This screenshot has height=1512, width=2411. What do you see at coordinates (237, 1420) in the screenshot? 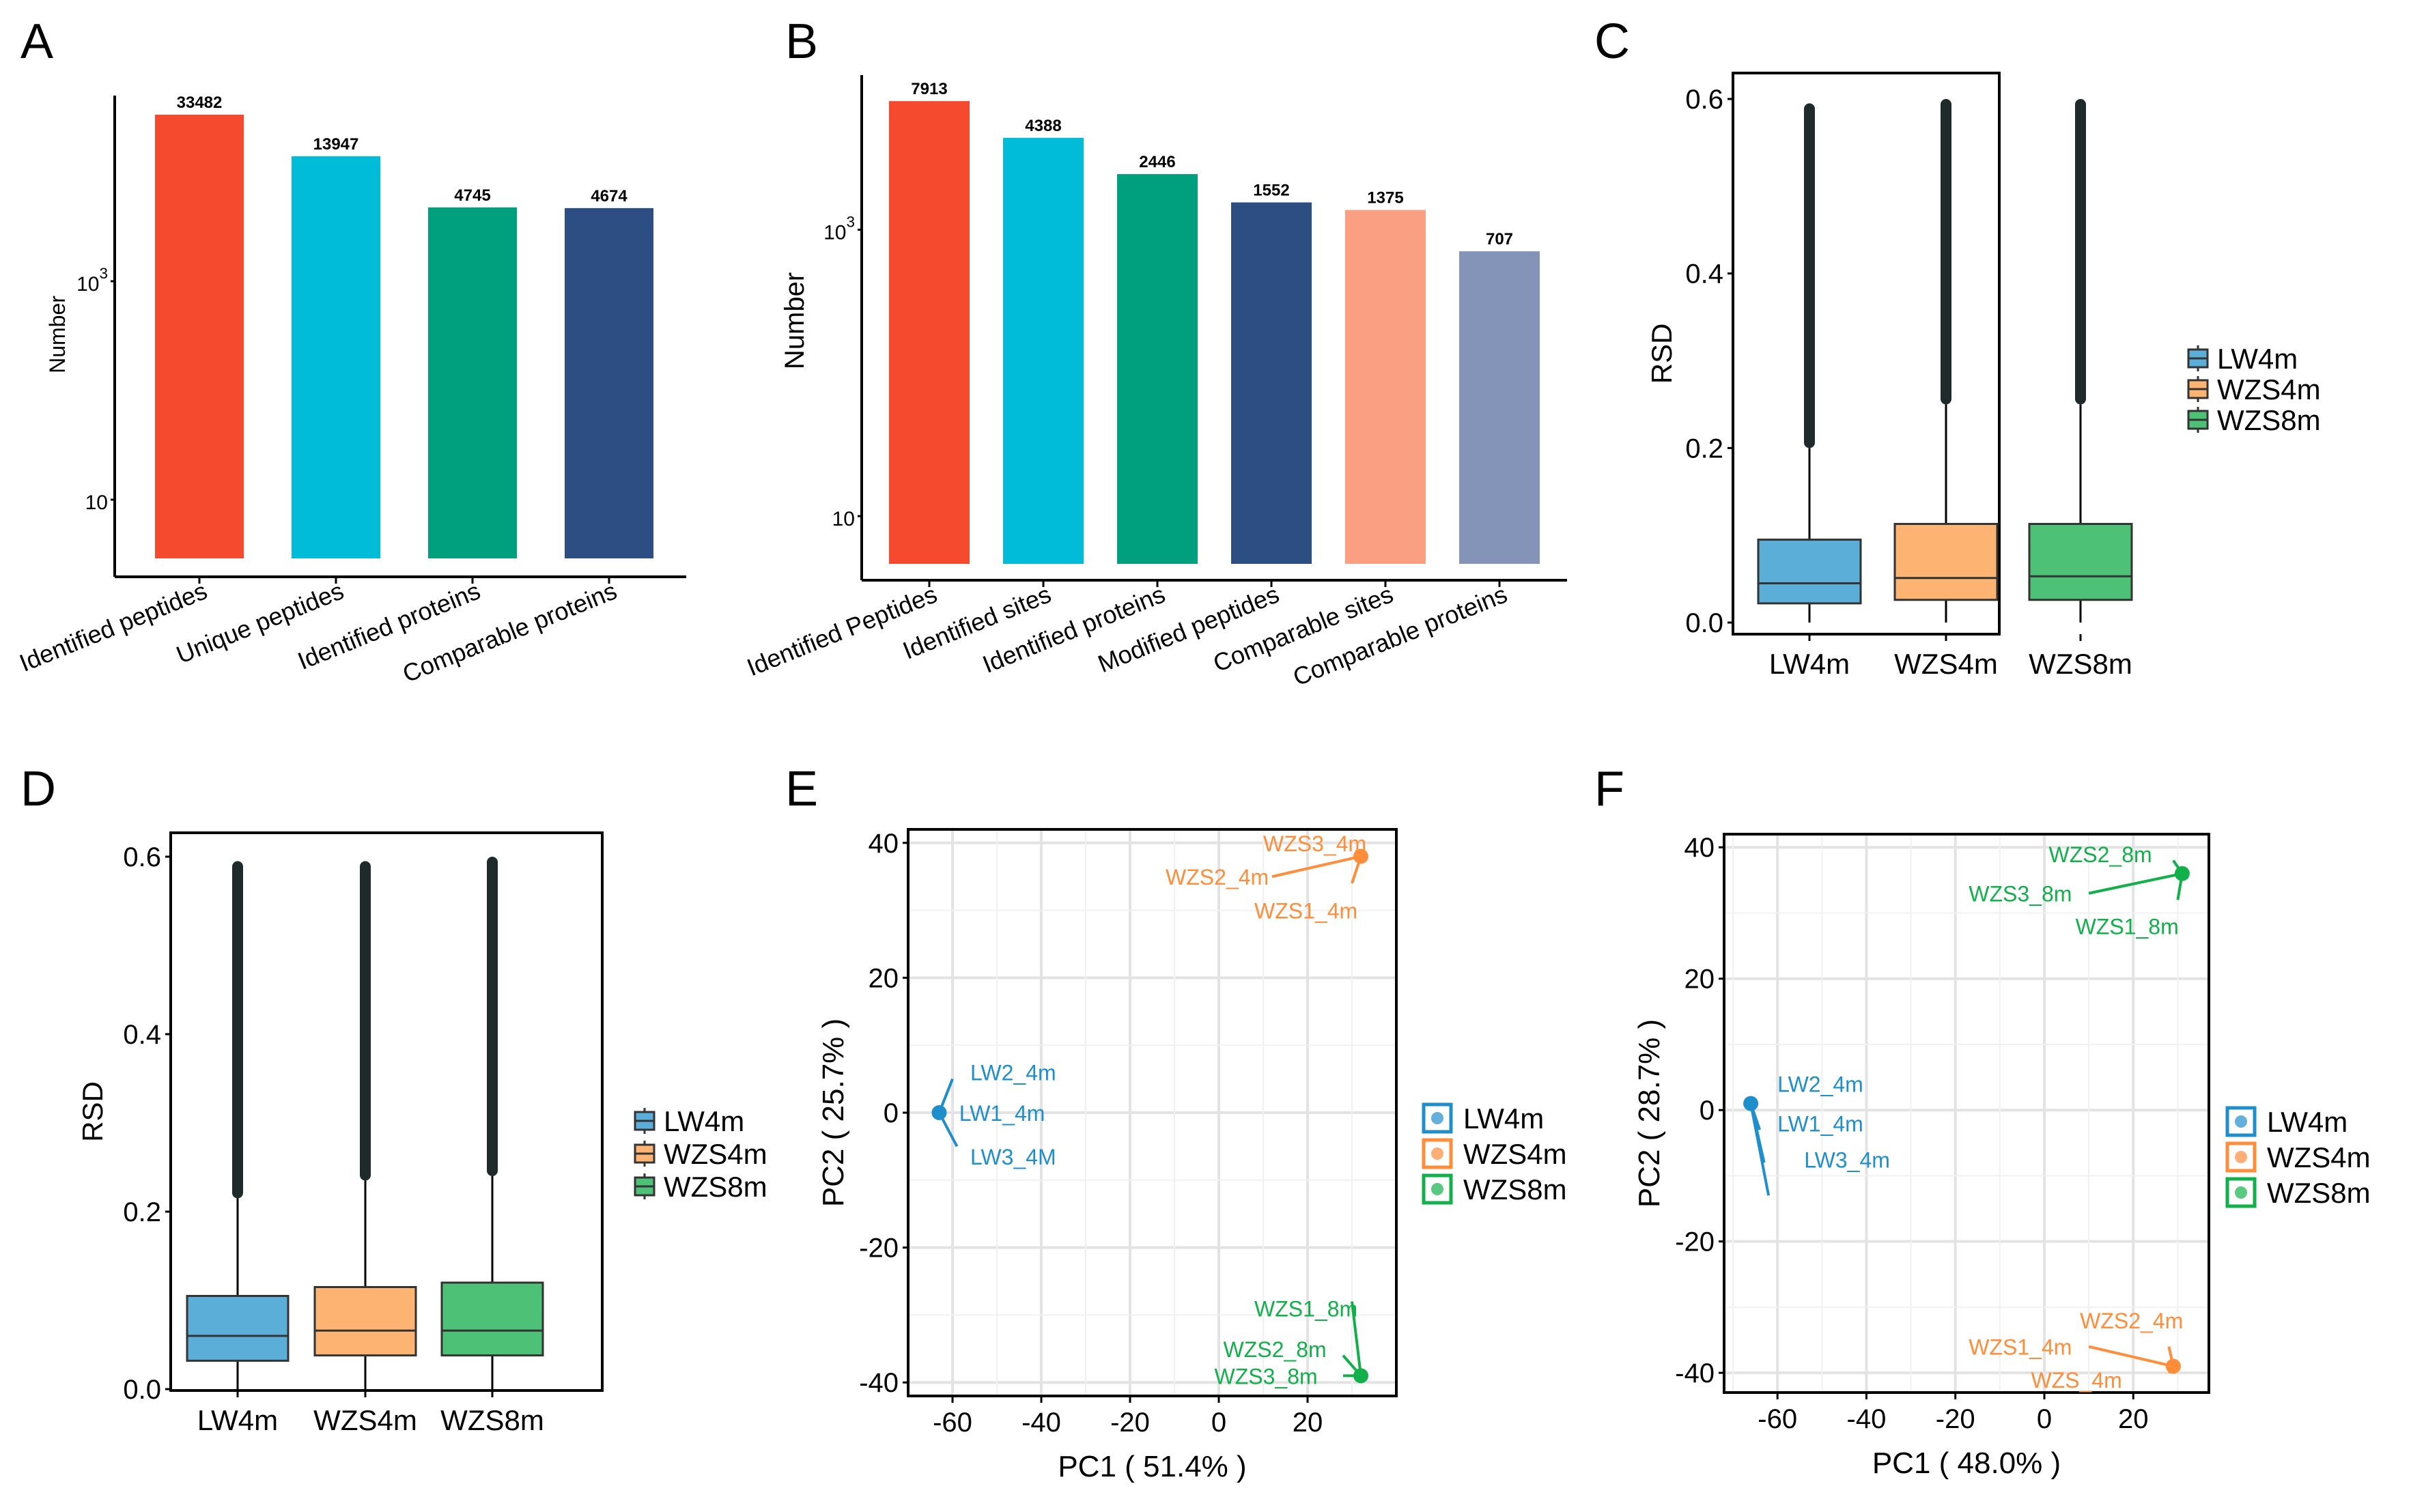
I see `x-tick-label: LW4m` at bounding box center [237, 1420].